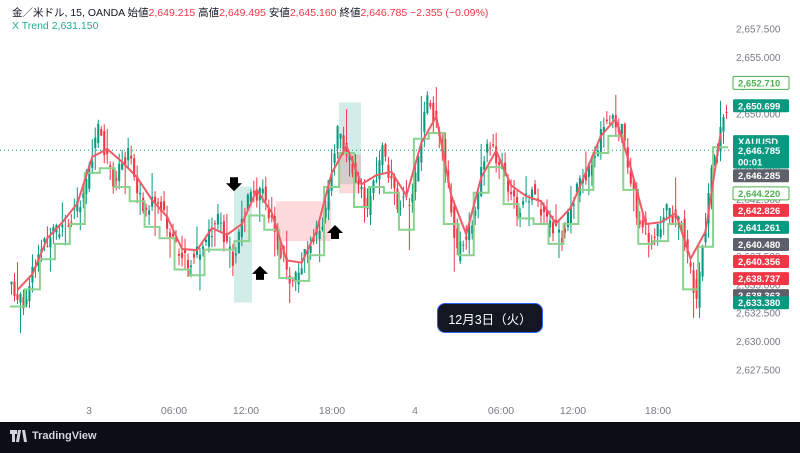 The height and width of the screenshot is (453, 800). I want to click on high-value: 2,649.495, so click(242, 13).